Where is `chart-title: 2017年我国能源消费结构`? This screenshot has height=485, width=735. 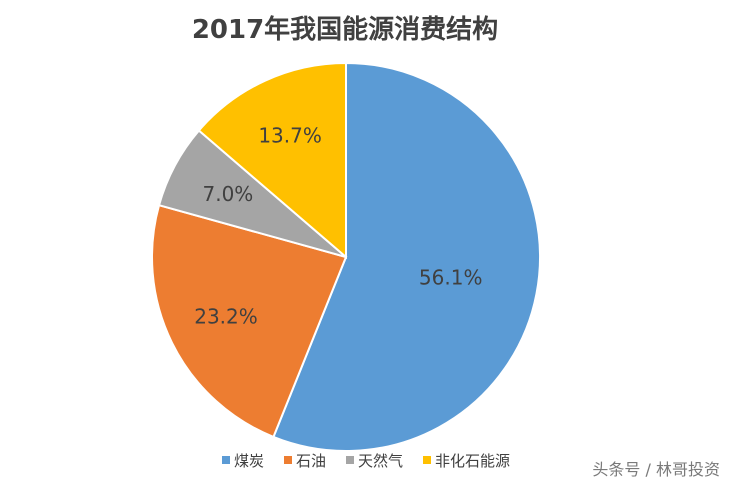 chart-title: 2017年我国能源消费结构 is located at coordinates (345, 29).